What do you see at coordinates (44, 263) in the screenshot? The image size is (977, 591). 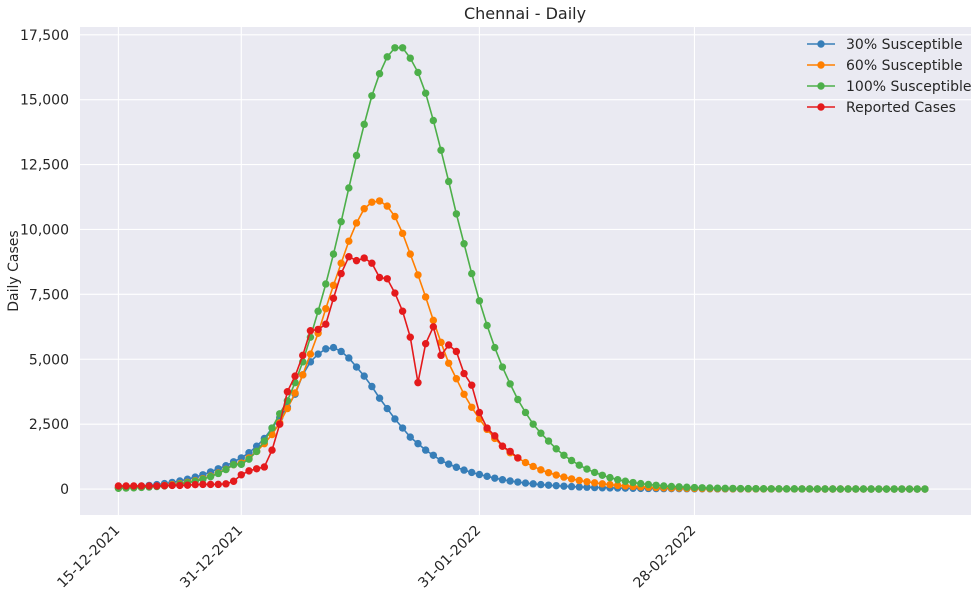 I see `y-axis-ticks: 0 2,500 5,000 7,500 10,000 12,500 15,000 17,500` at bounding box center [44, 263].